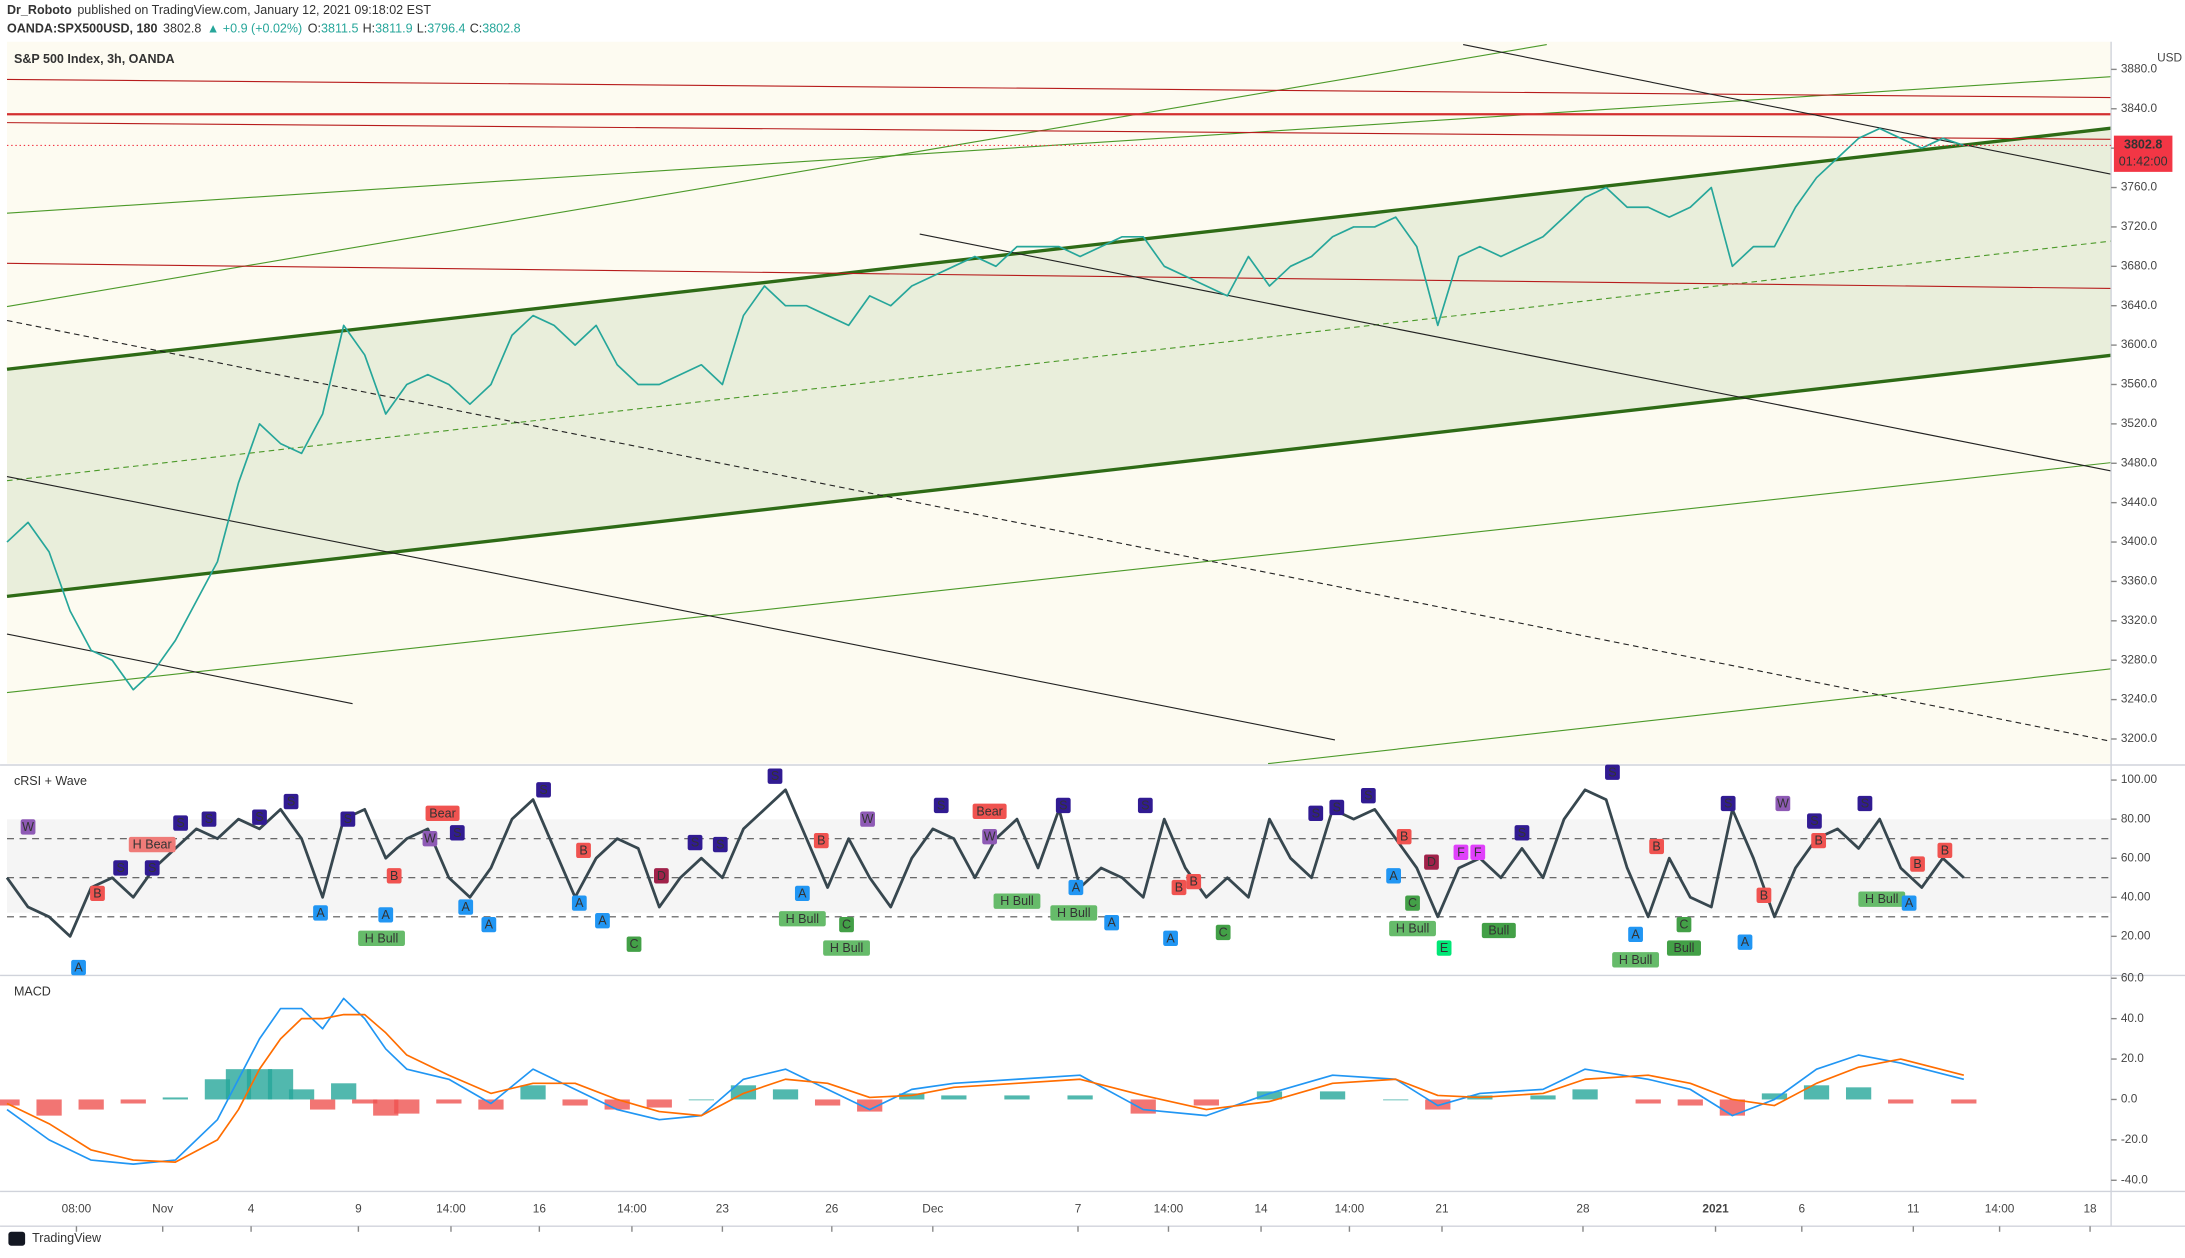  What do you see at coordinates (39, 10) in the screenshot?
I see `author: Dr_Roboto` at bounding box center [39, 10].